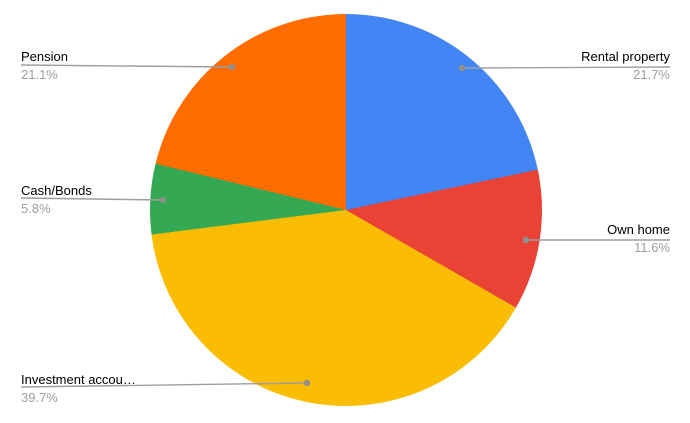  I want to click on slice-percent-own-home: 11.6%, so click(652, 247).